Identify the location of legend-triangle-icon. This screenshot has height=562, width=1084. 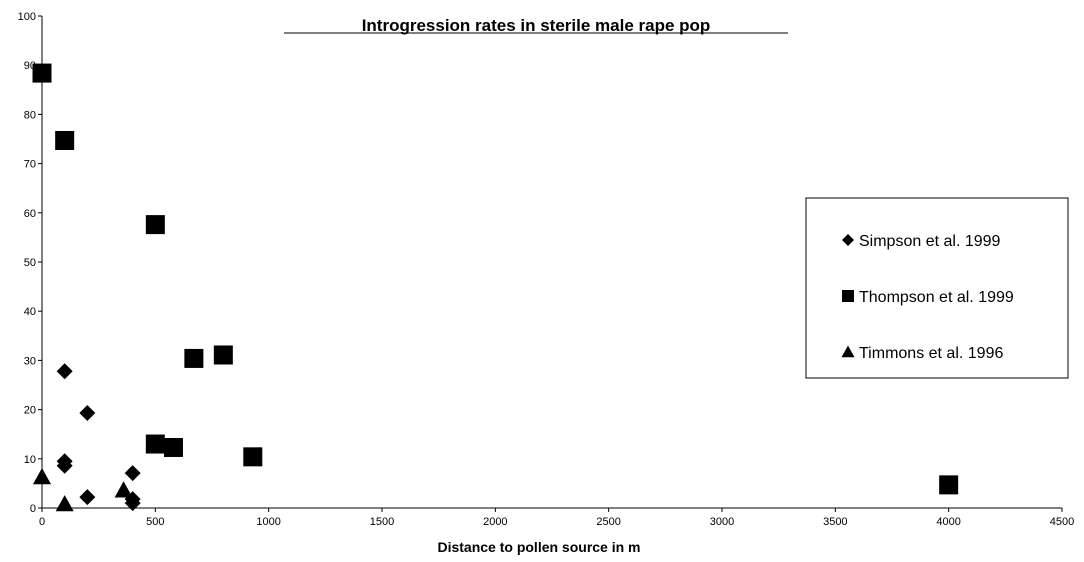
(848, 351).